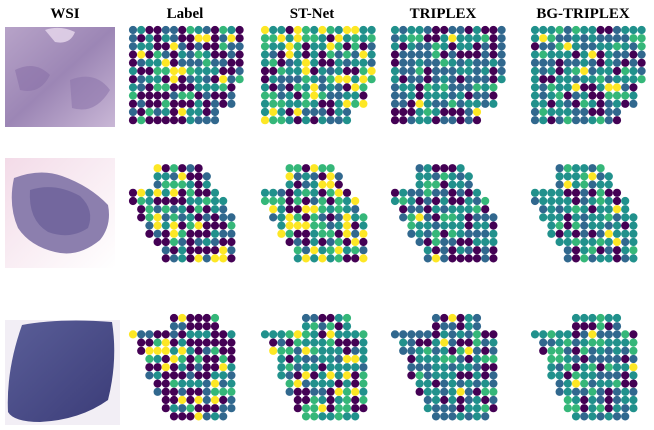  Describe the element at coordinates (327, 15) in the screenshot. I see `column-headers: WSI Label ST-Net TRIPLEX BG-TRIPLEX` at that location.